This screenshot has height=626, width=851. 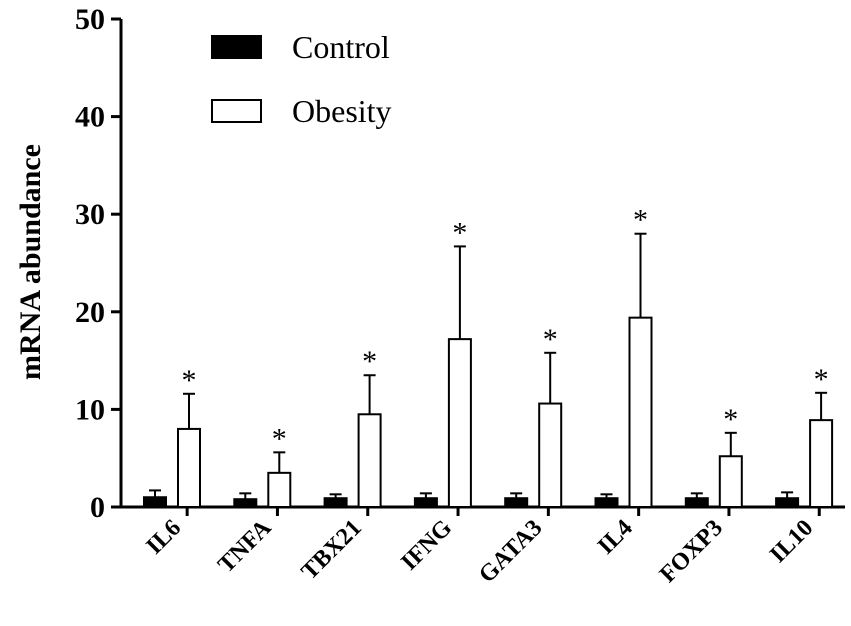 I want to click on significance-il4: *, so click(x=640, y=220).